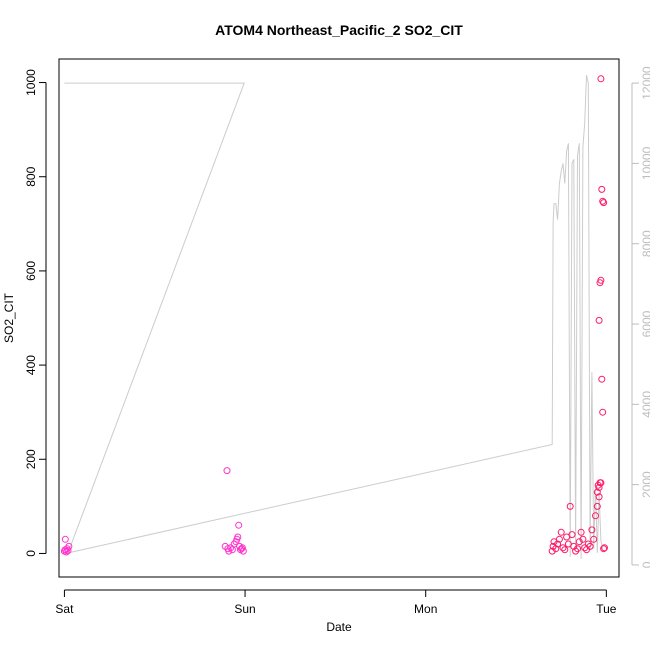 The height and width of the screenshot is (650, 650). I want to click on y-tick-label: 800, so click(31, 176).